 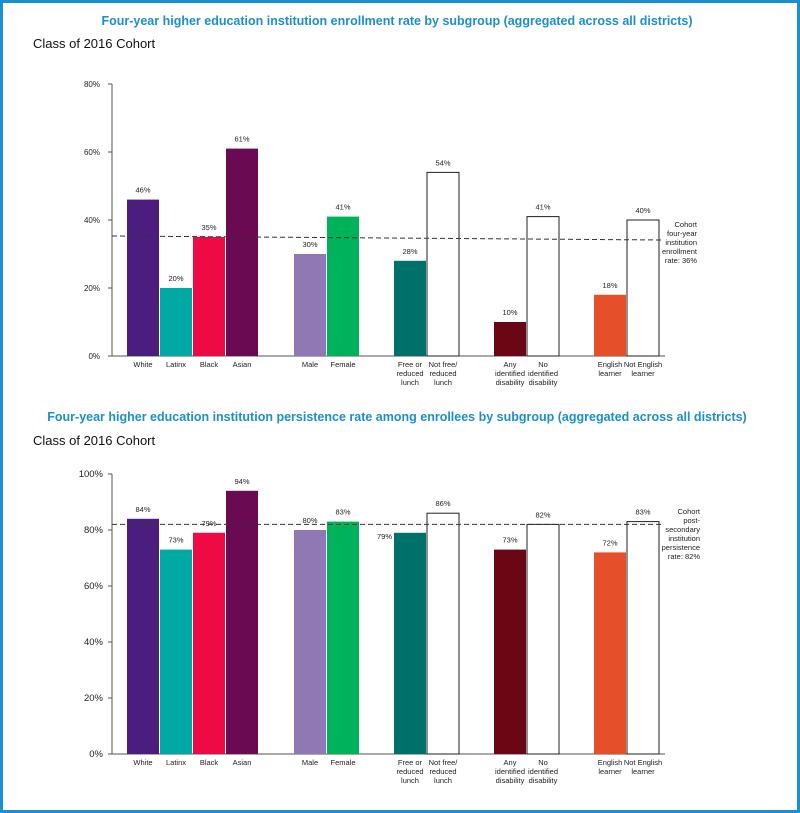 What do you see at coordinates (609, 542) in the screenshot?
I see `bar-value-label: 72%` at bounding box center [609, 542].